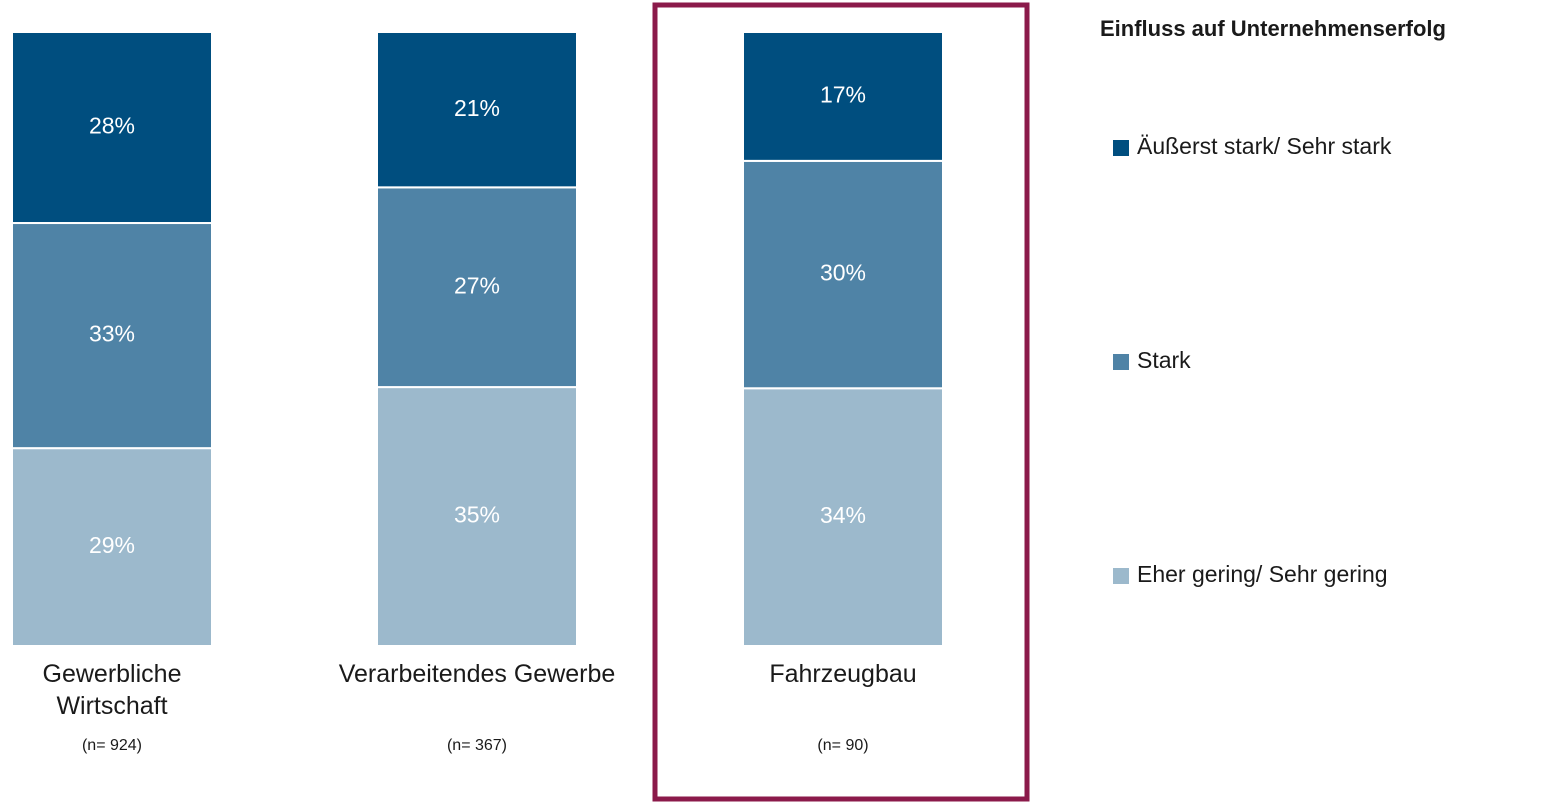 The image size is (1566, 802). I want to click on value-label: 30%, so click(843, 273).